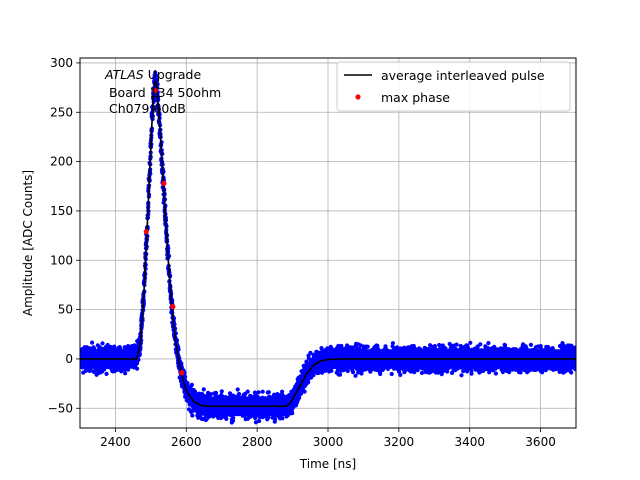 This screenshot has width=640, height=480. I want to click on x-axis-label: Time [ns], so click(327, 464).